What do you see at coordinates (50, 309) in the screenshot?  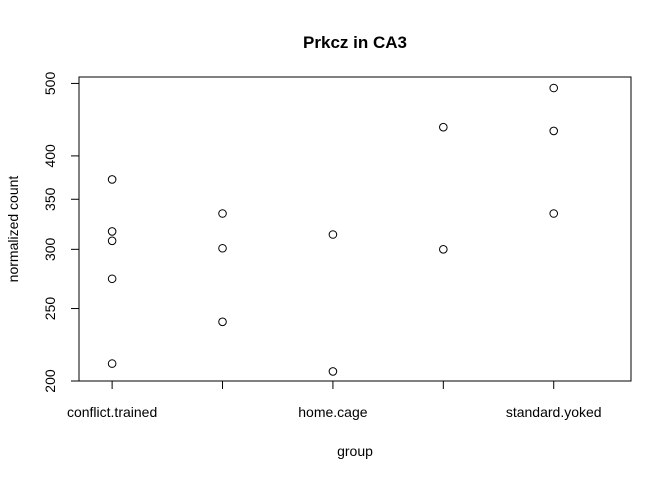 I see `y-tick-label: 250` at bounding box center [50, 309].